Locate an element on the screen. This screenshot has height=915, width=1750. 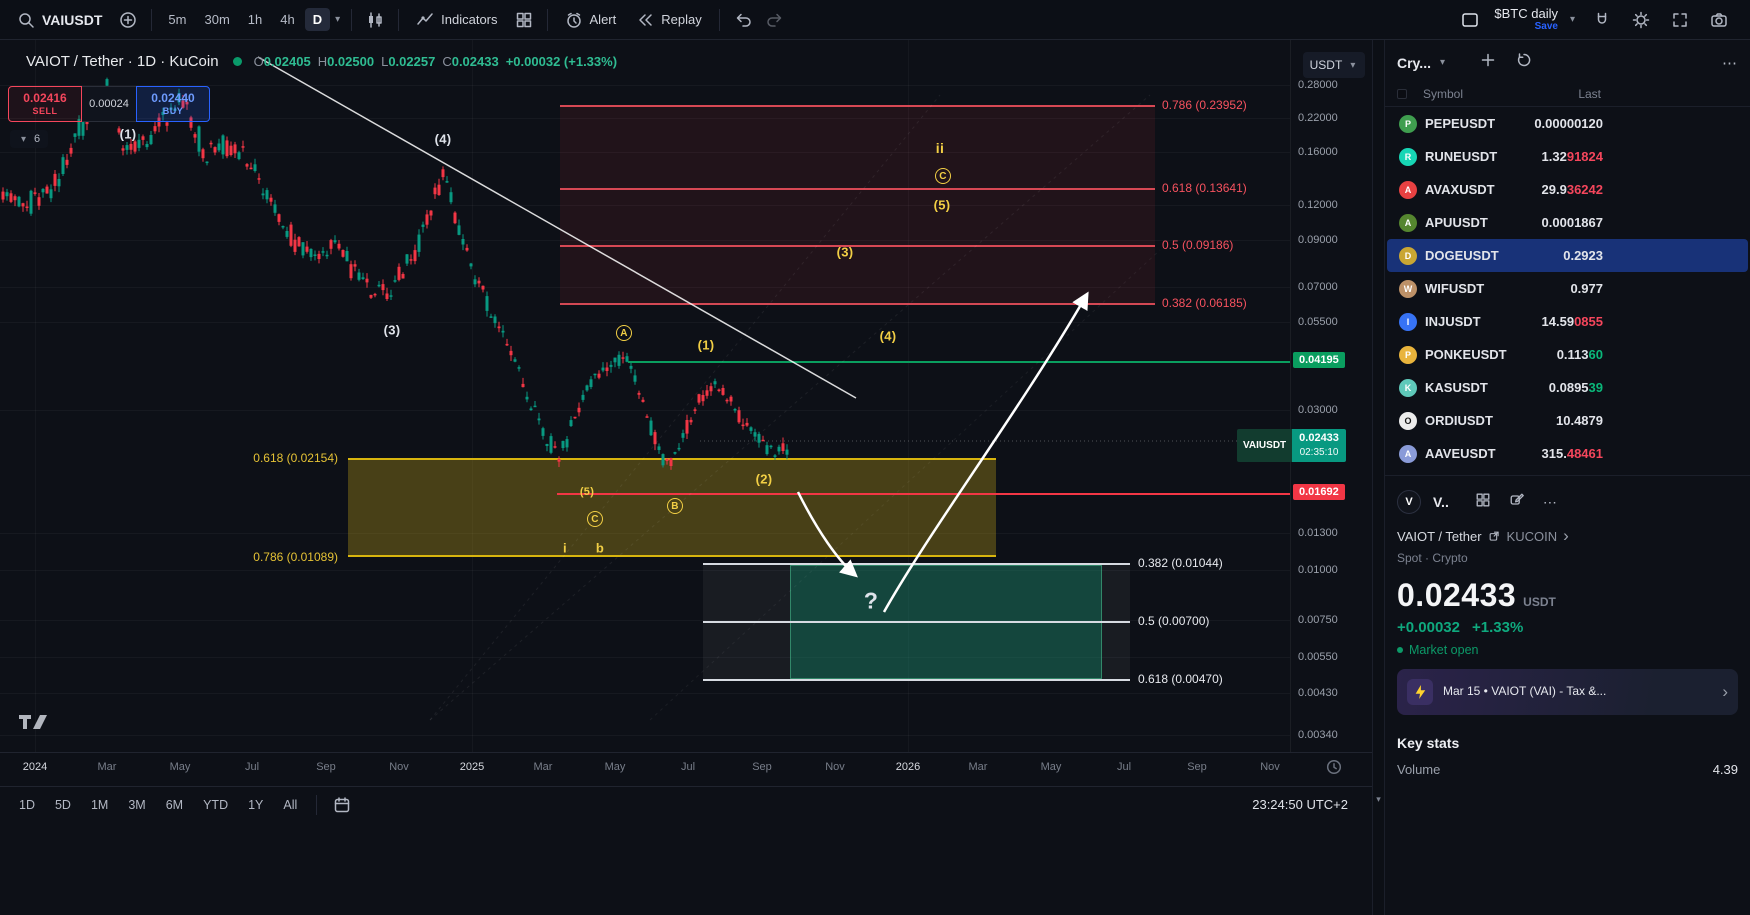
watchlist-row-wifusdt: W WIFUSDT 0.977 is located at coordinates (1567, 288).